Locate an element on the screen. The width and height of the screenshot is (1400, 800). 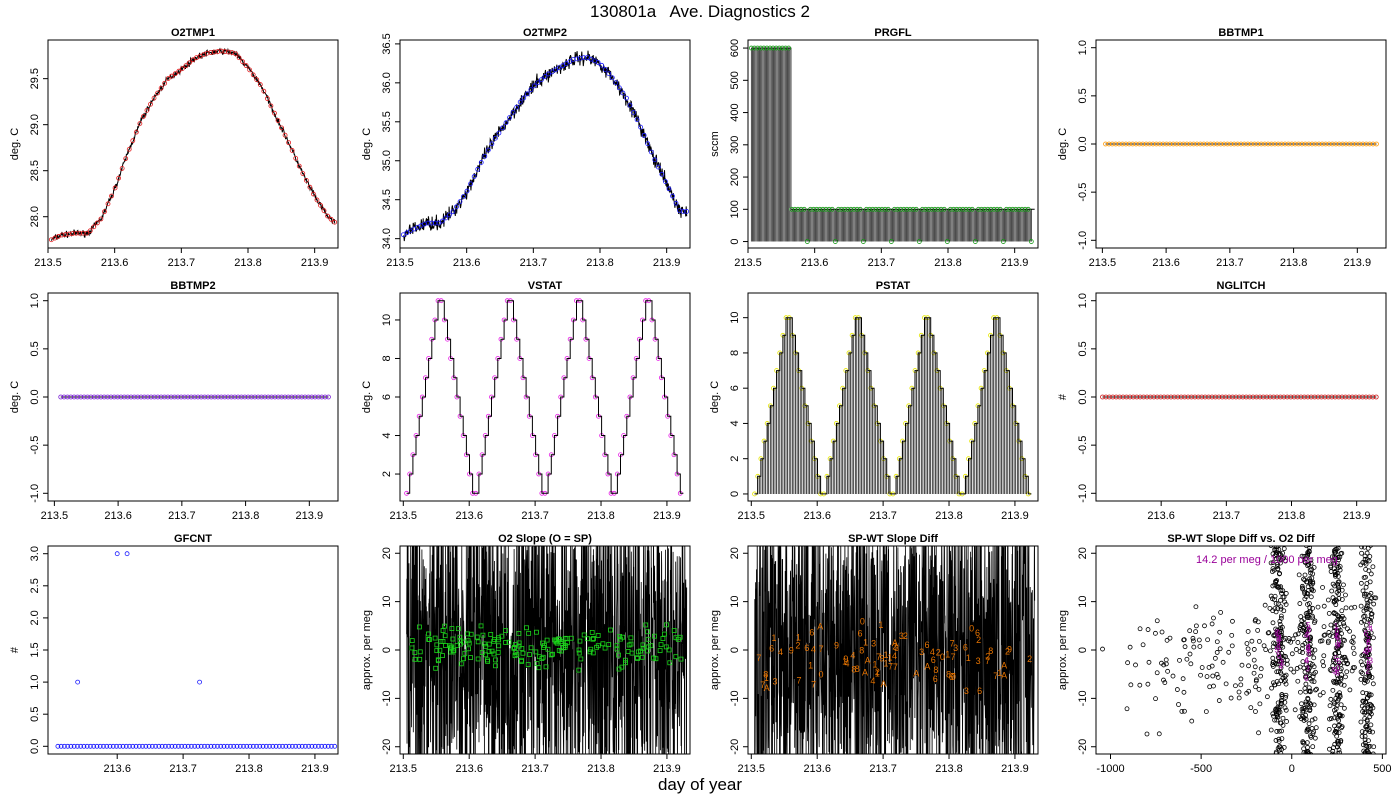
y-axis-label: approx. per meg is located at coordinates (1063, 650).